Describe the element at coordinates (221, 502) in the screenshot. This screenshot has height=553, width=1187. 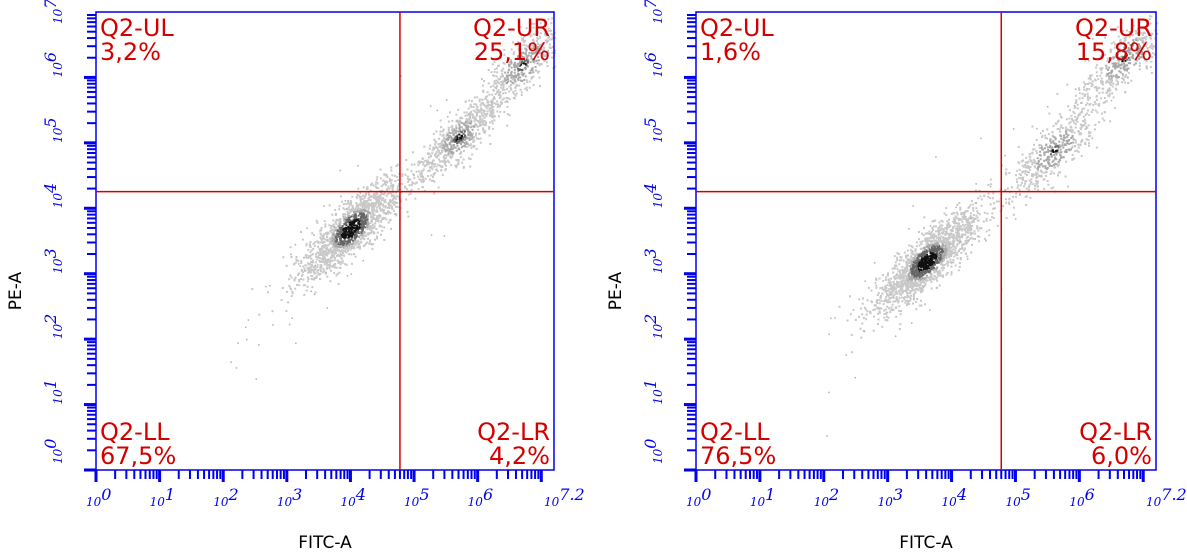
I see `x-tick-label-base: 10` at that location.